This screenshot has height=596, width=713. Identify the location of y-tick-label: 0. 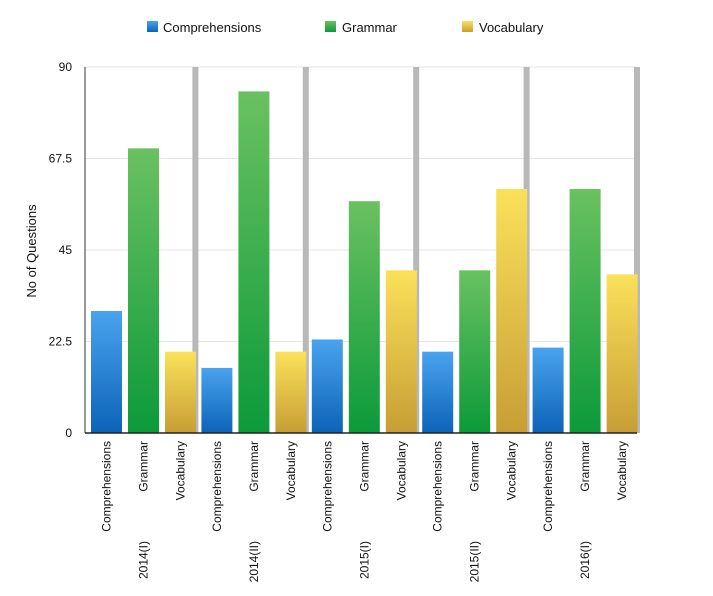
(68, 433).